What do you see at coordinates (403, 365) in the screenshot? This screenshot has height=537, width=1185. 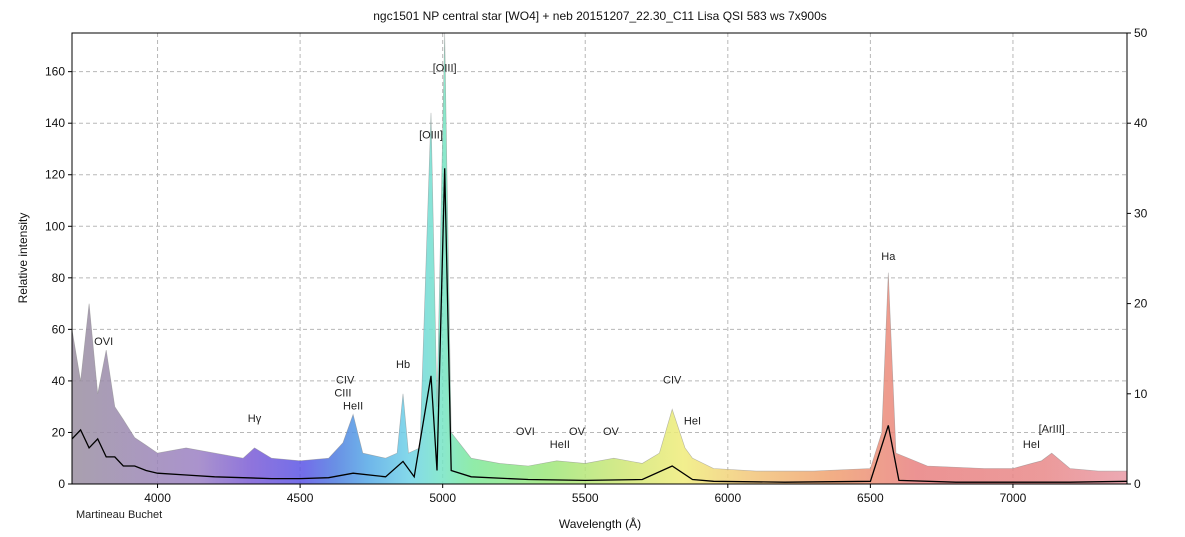 I see `annotation-5: Hb` at bounding box center [403, 365].